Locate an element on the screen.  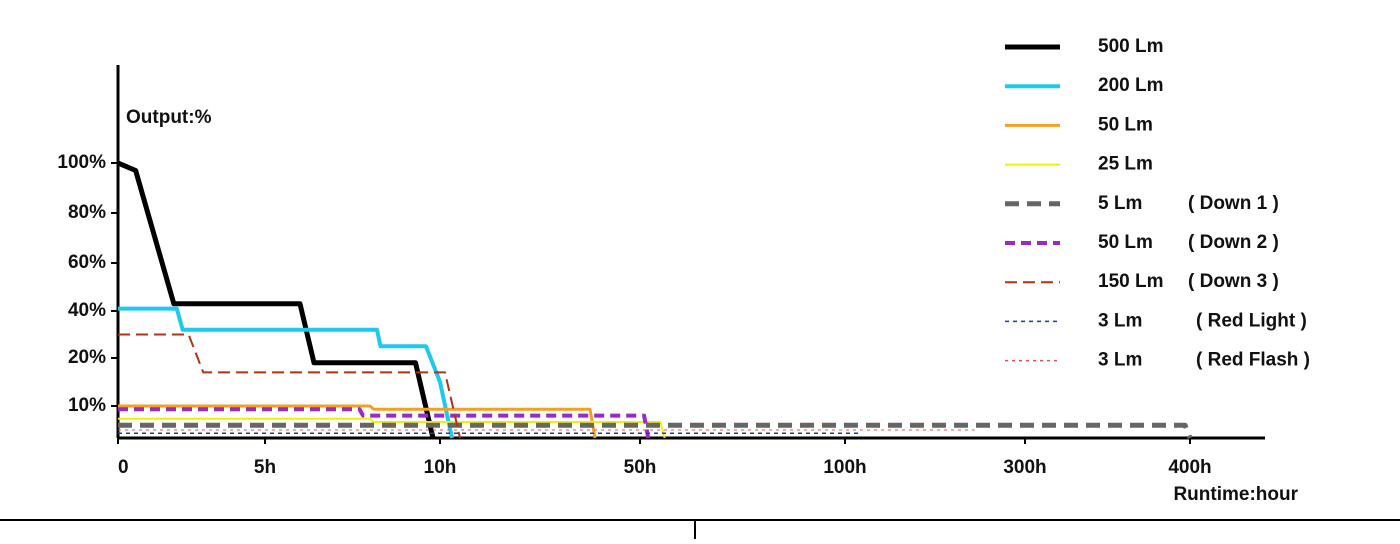
x-tick-label: 5h is located at coordinates (265, 467).